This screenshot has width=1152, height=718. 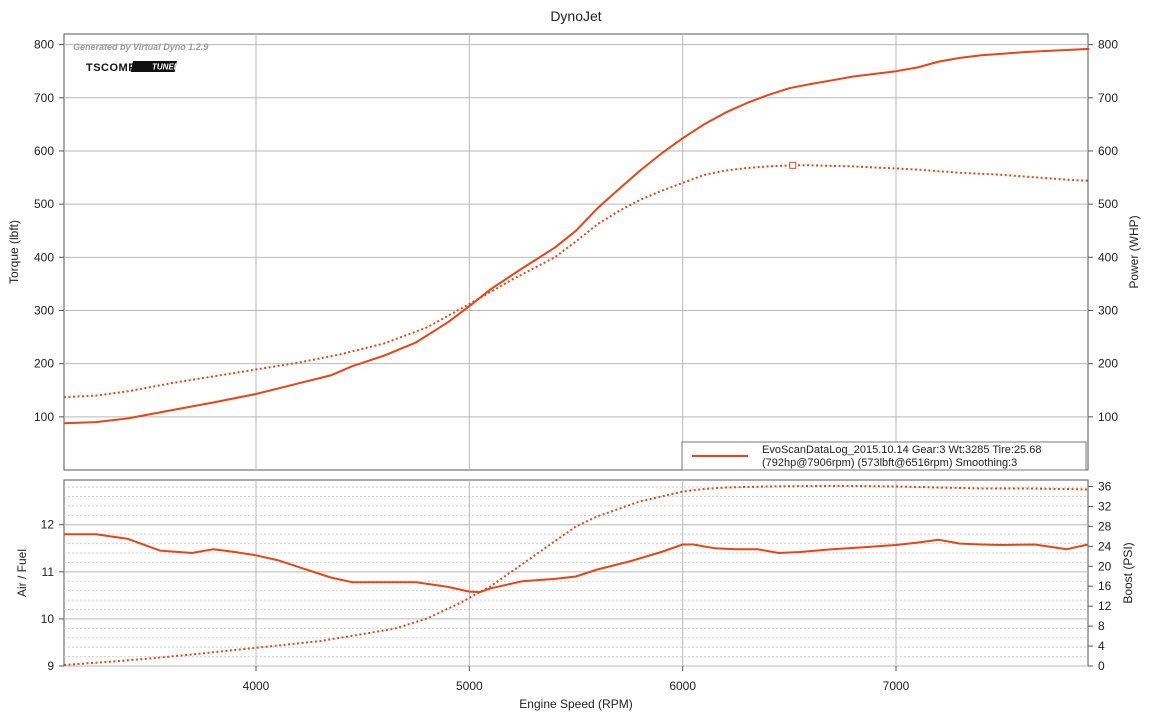 What do you see at coordinates (44, 364) in the screenshot?
I see `torque-tick-label: 200` at bounding box center [44, 364].